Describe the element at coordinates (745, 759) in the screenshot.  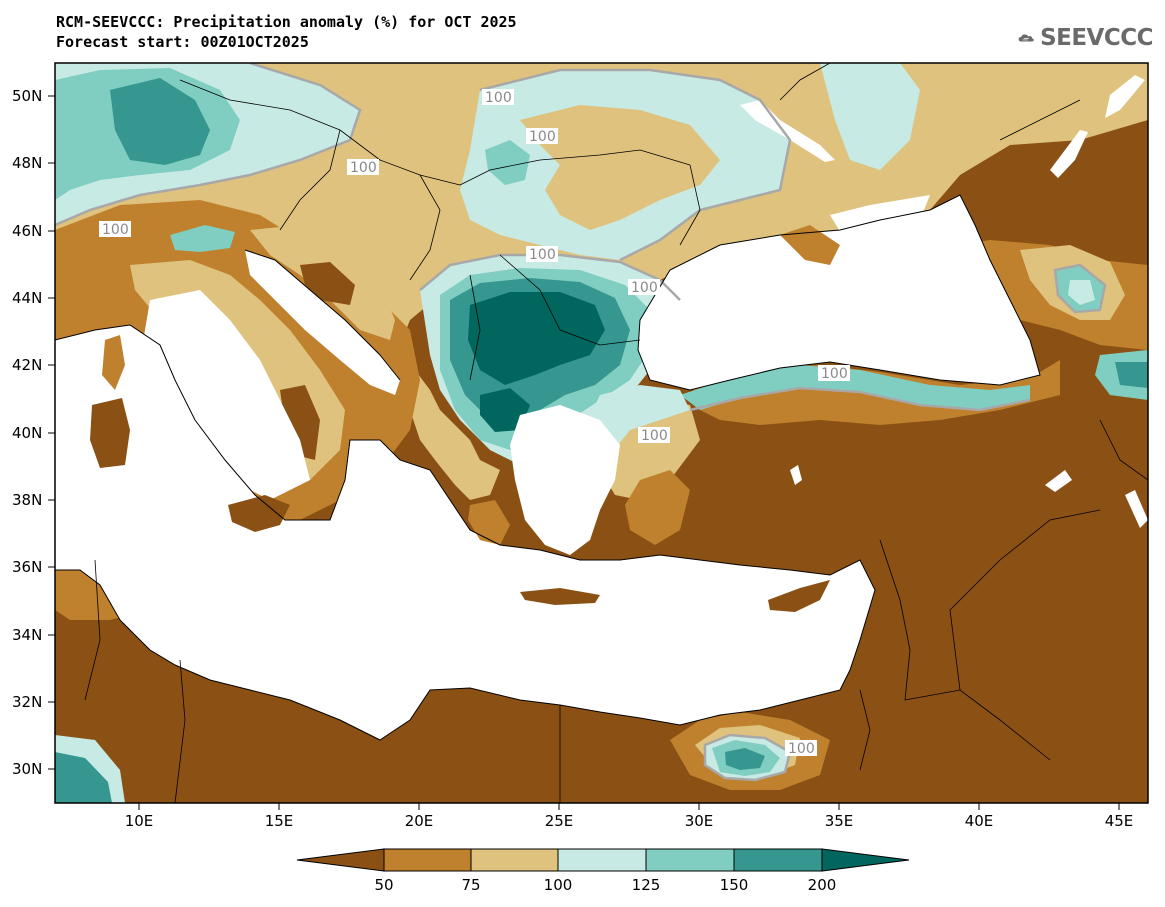
I see `zone-egypt-very-wet` at that location.